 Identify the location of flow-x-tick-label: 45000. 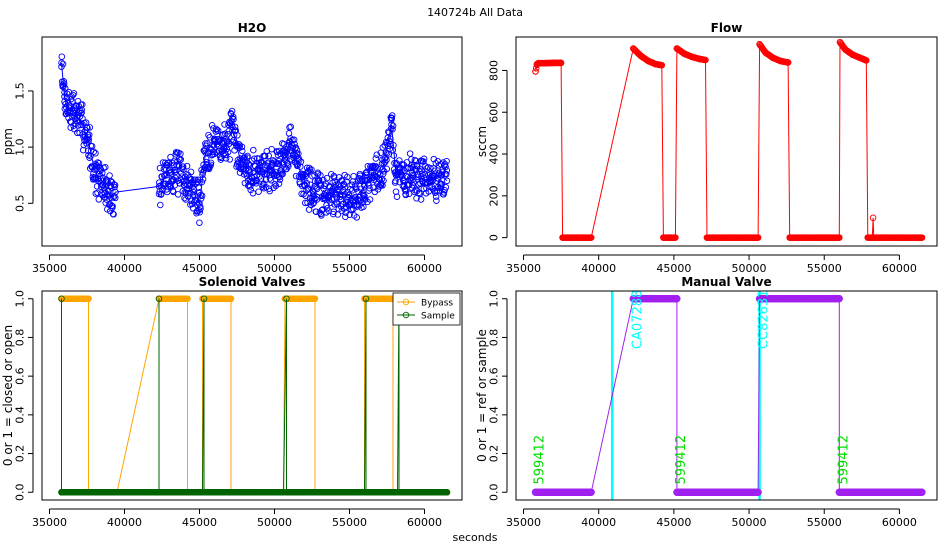
(673, 268).